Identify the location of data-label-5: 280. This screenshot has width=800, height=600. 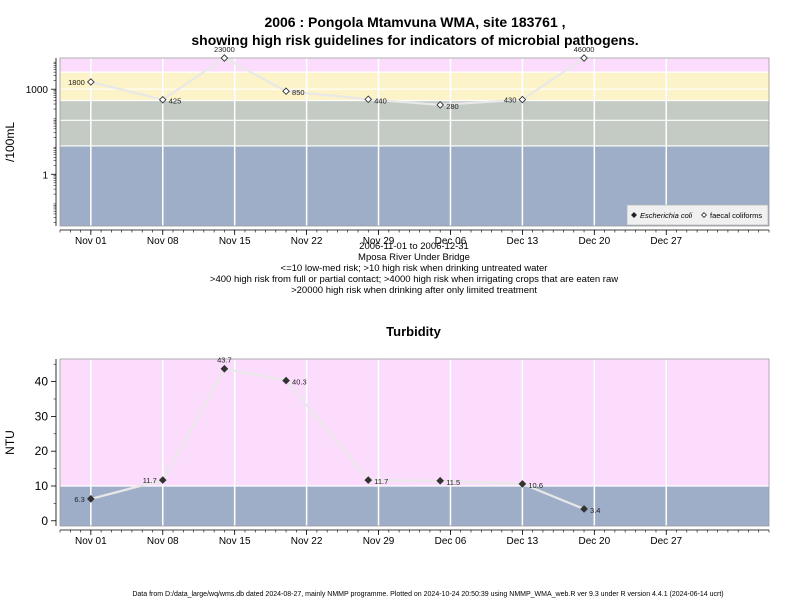
(452, 106).